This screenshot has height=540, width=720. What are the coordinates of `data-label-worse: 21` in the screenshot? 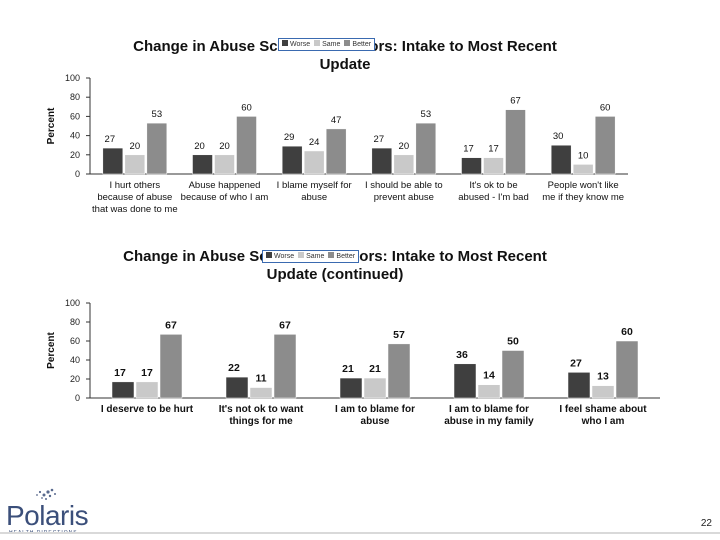 It's located at (348, 369).